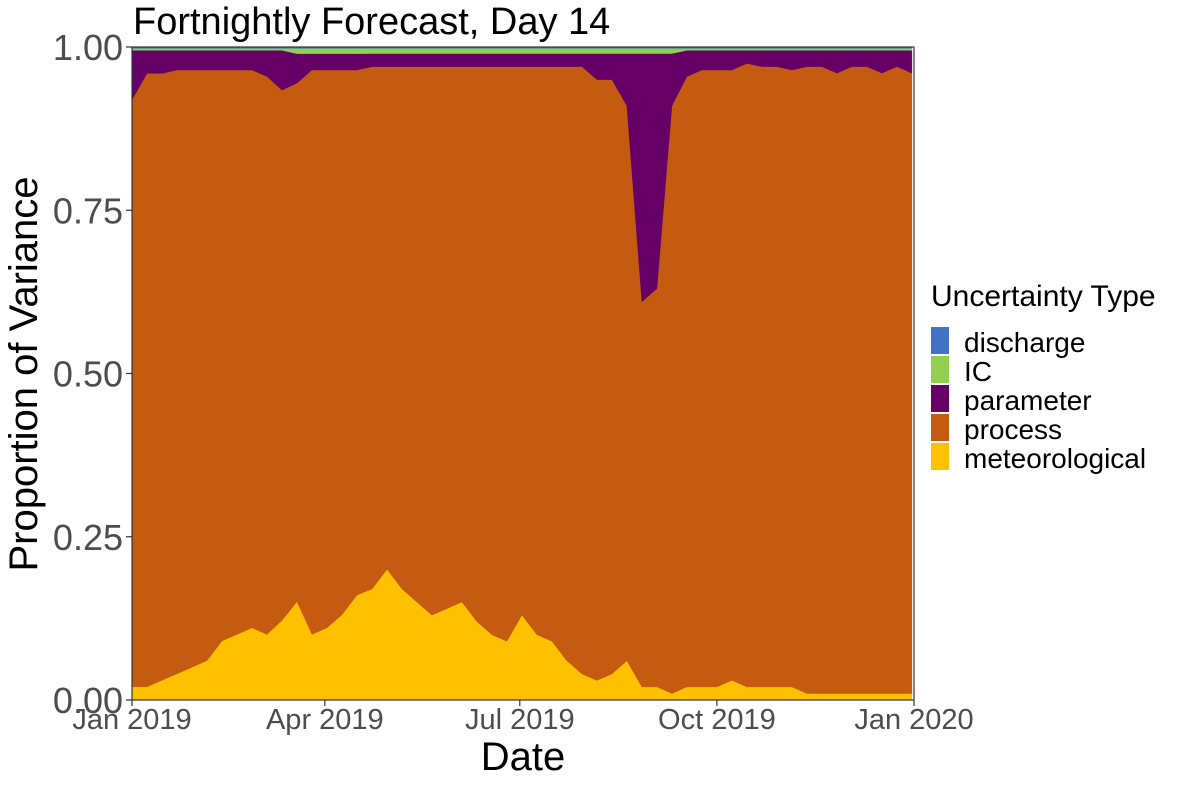  What do you see at coordinates (88, 700) in the screenshot?
I see `y-tick-label: 0.00` at bounding box center [88, 700].